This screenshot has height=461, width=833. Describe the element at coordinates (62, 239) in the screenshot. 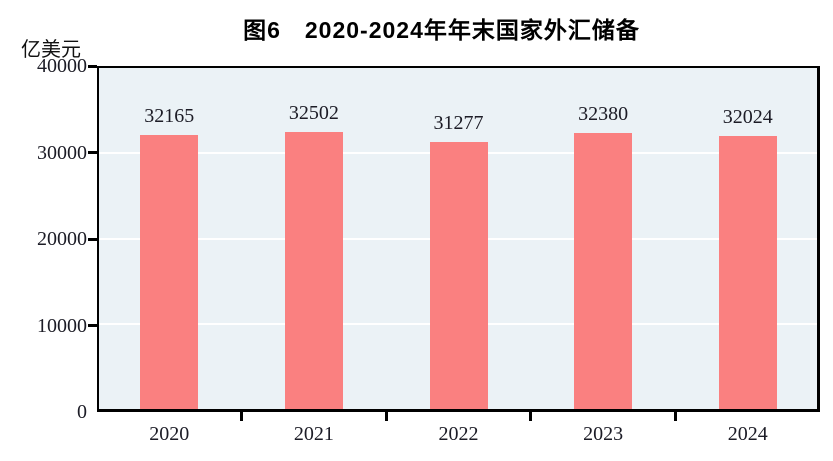

I see `y-tick-label: 20000` at that location.